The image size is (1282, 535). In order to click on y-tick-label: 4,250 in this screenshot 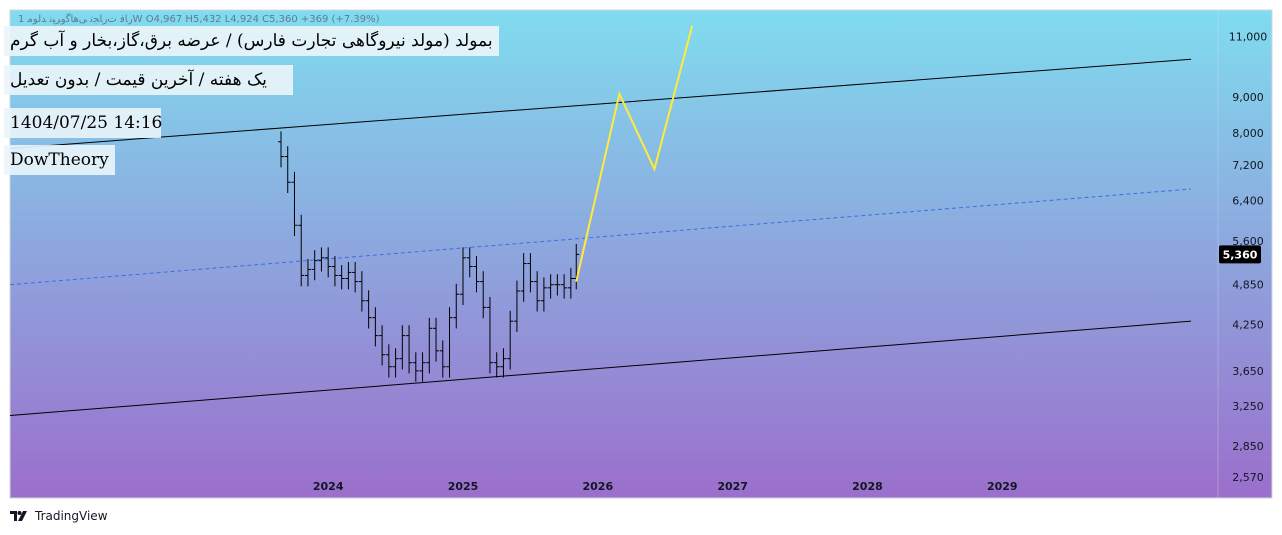, I will do `click(1248, 325)`.